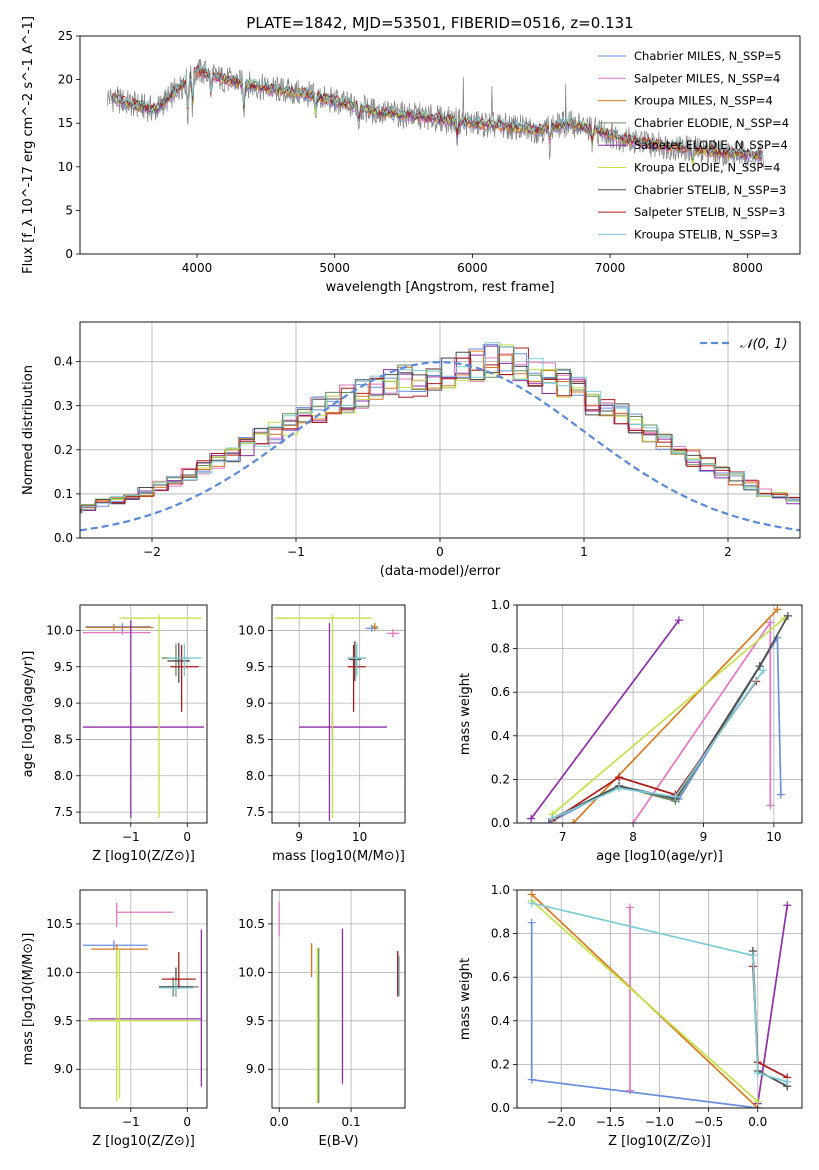 The width and height of the screenshot is (819, 1170). What do you see at coordinates (584, 552) in the screenshot?
I see `x-tick-label: 1` at bounding box center [584, 552].